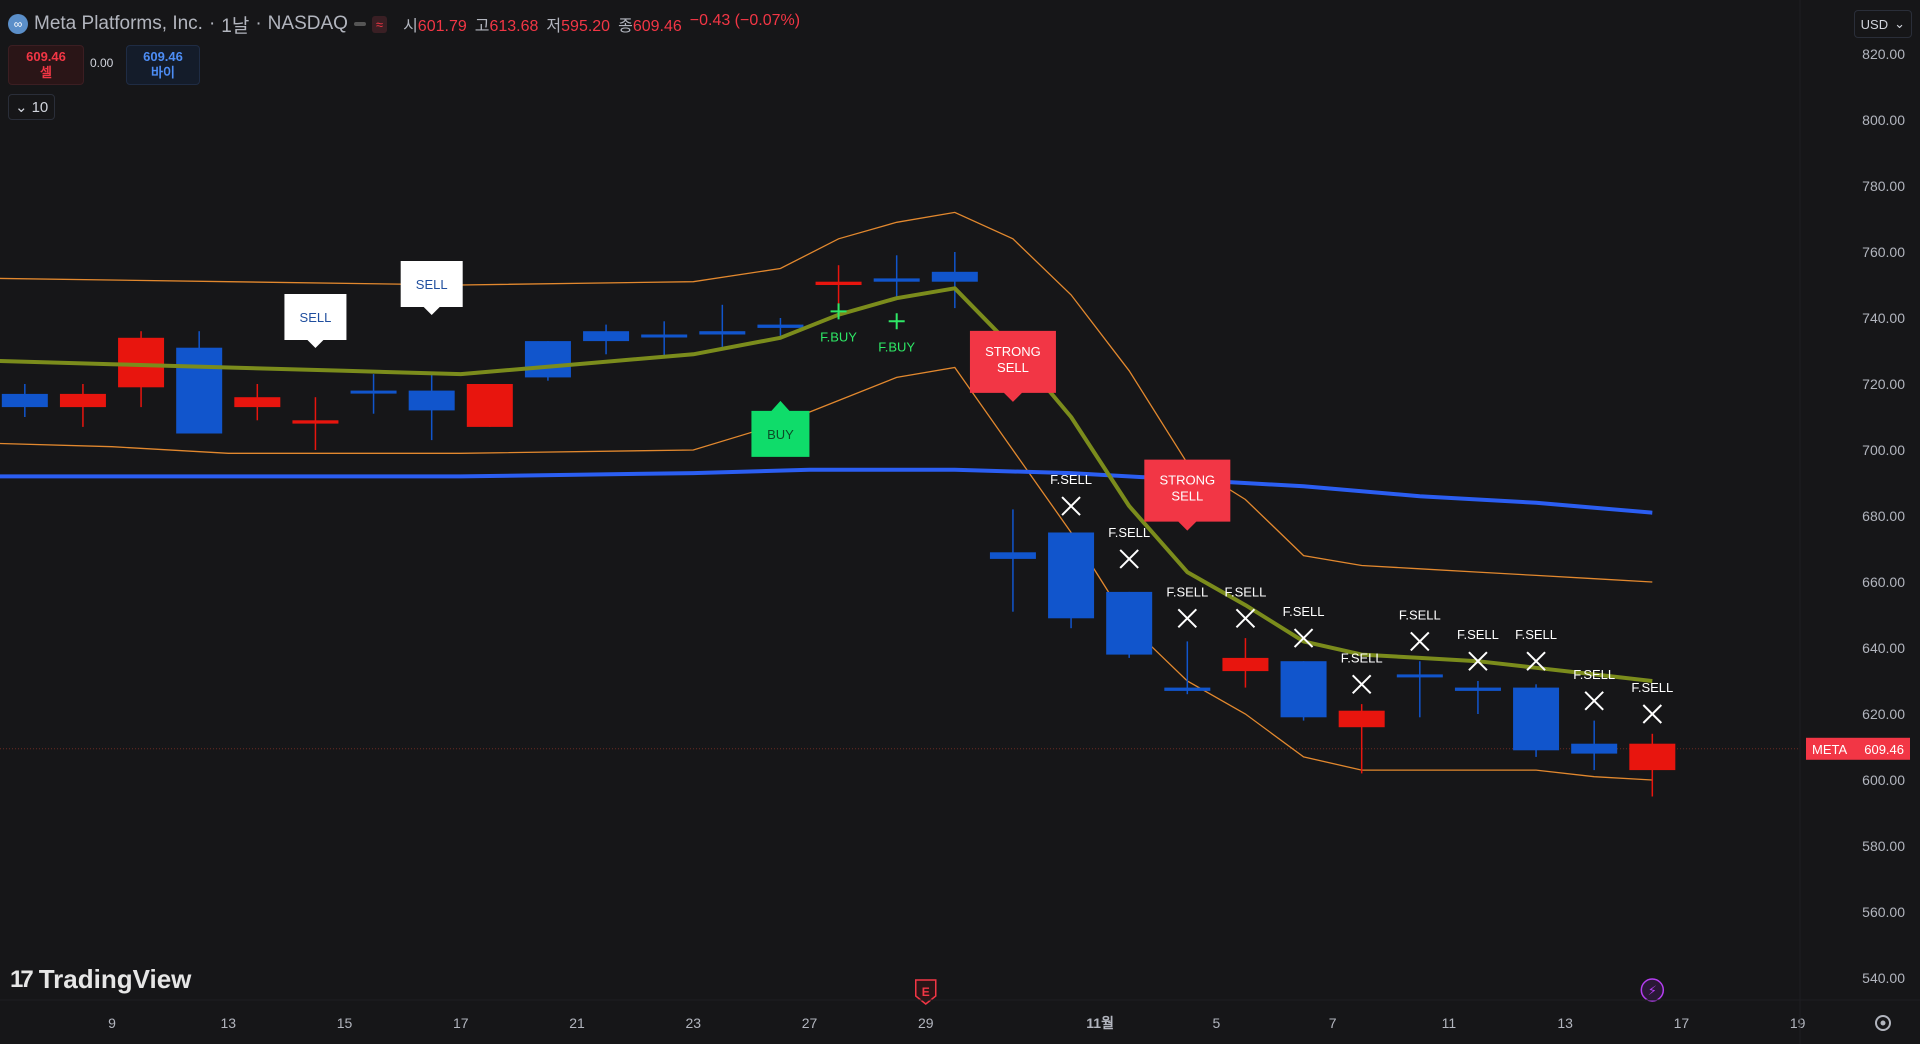 The height and width of the screenshot is (1044, 1920). I want to click on y-tick-label: 720.00, so click(1883, 384).